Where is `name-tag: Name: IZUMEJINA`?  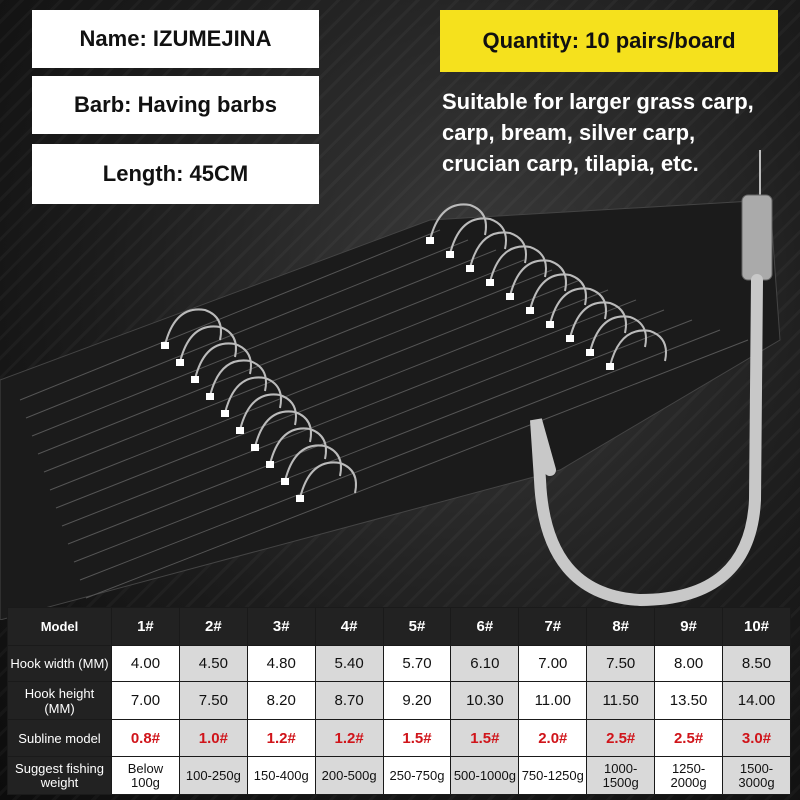 name-tag: Name: IZUMEJINA is located at coordinates (175, 39).